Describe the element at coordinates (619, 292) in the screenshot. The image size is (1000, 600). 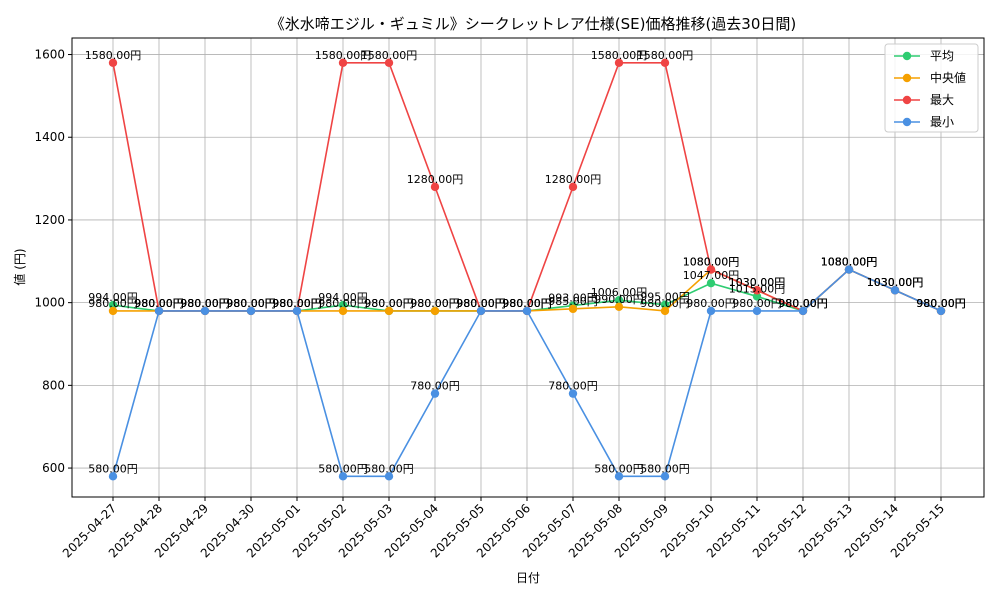
I see `data-label: 1006.00円` at that location.